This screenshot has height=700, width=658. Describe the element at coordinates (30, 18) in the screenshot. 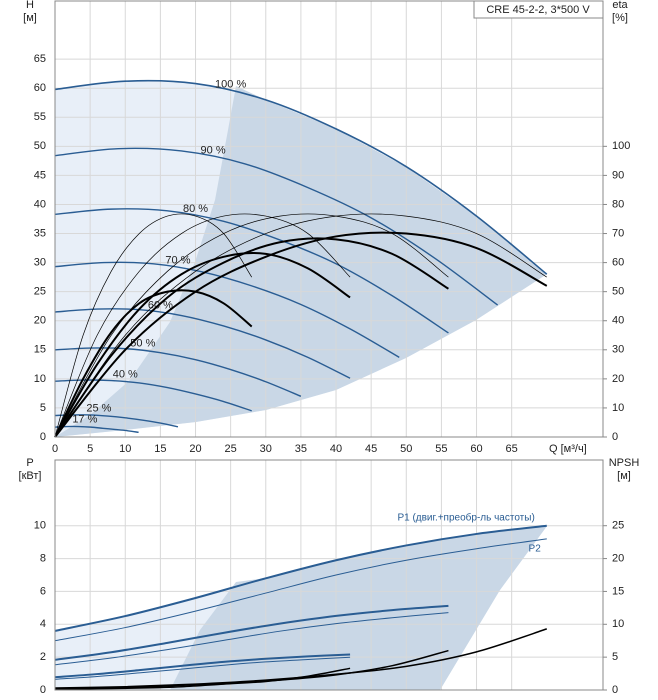

I see `y-axis-unit: [м]` at that location.